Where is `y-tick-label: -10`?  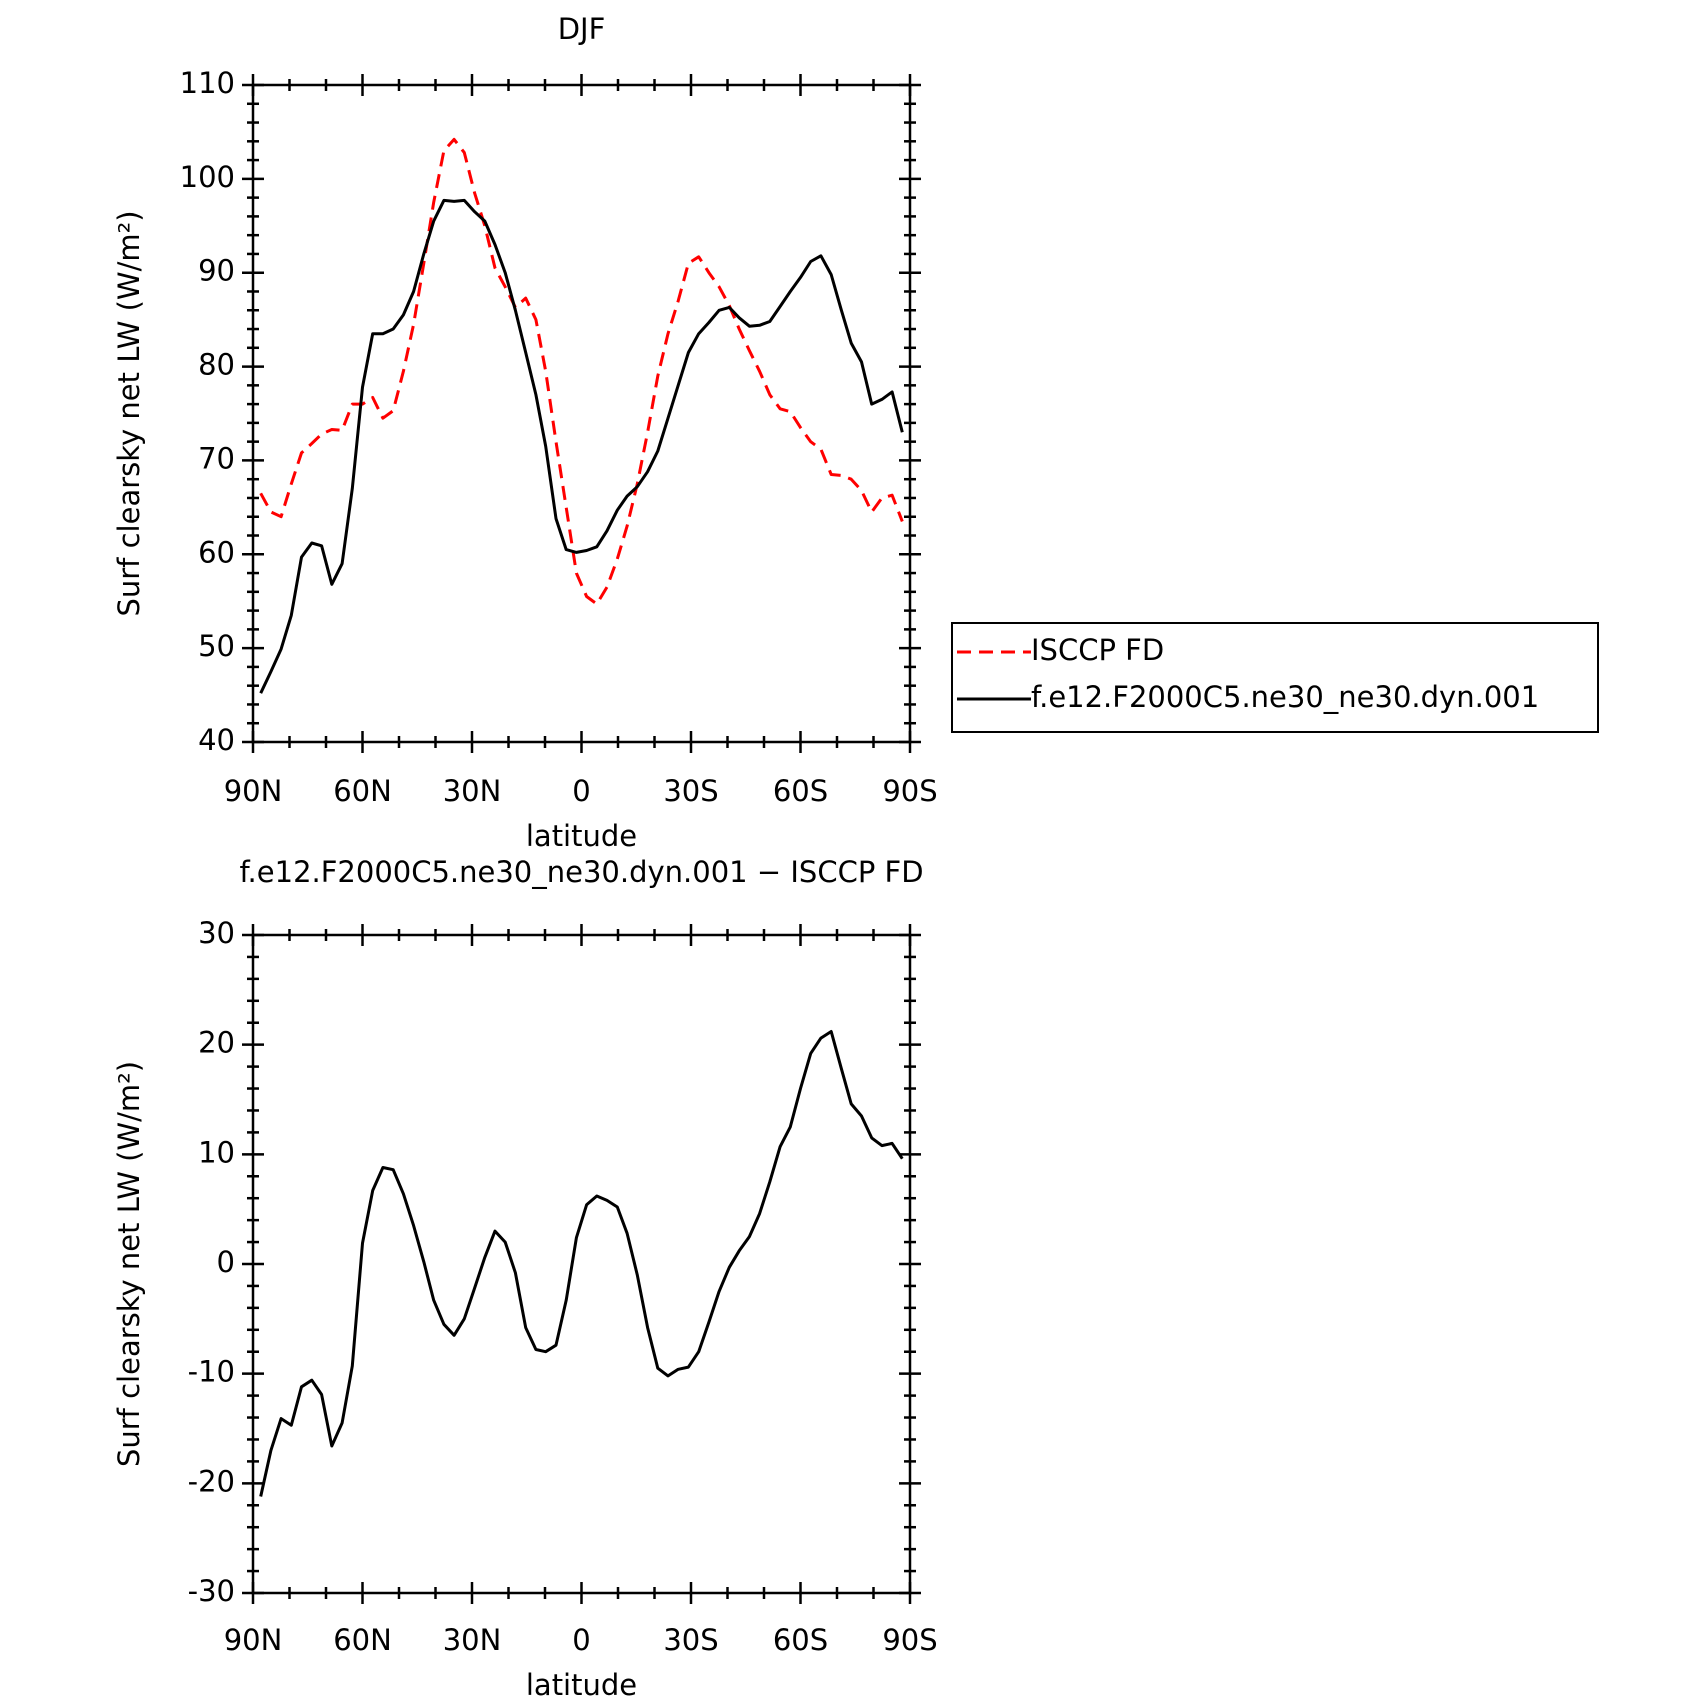 y-tick-label: -10 is located at coordinates (211, 1372).